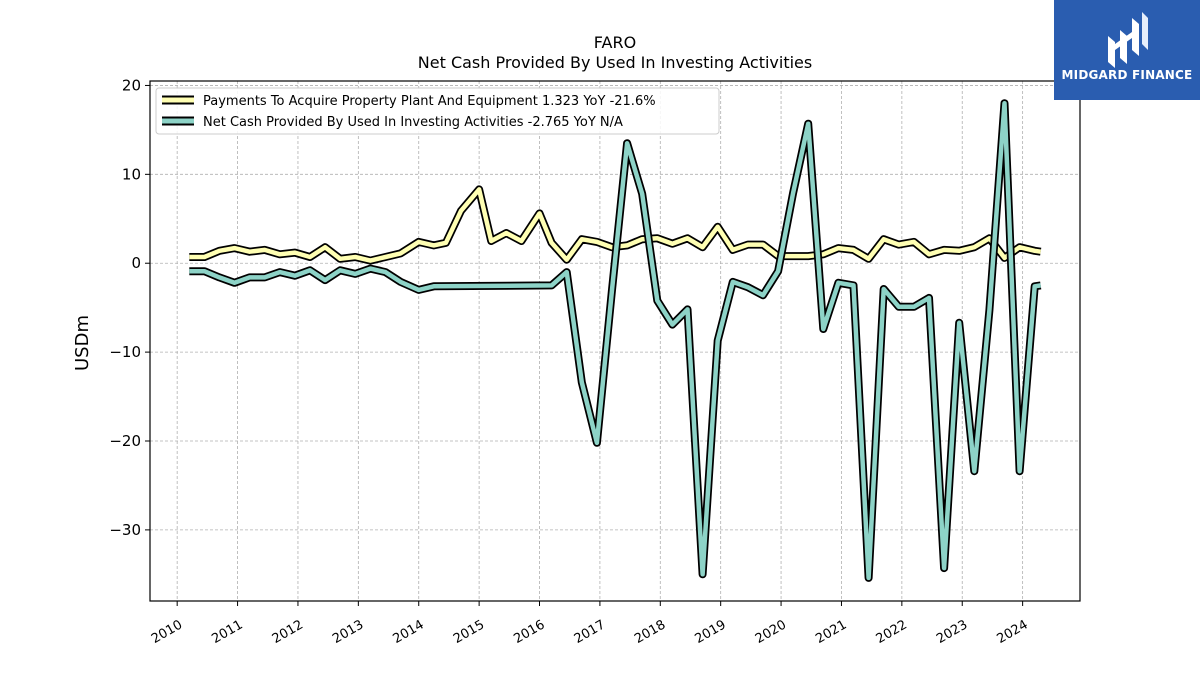 The image size is (1200, 675). I want to click on x-tick-label: 2015, so click(469, 632).